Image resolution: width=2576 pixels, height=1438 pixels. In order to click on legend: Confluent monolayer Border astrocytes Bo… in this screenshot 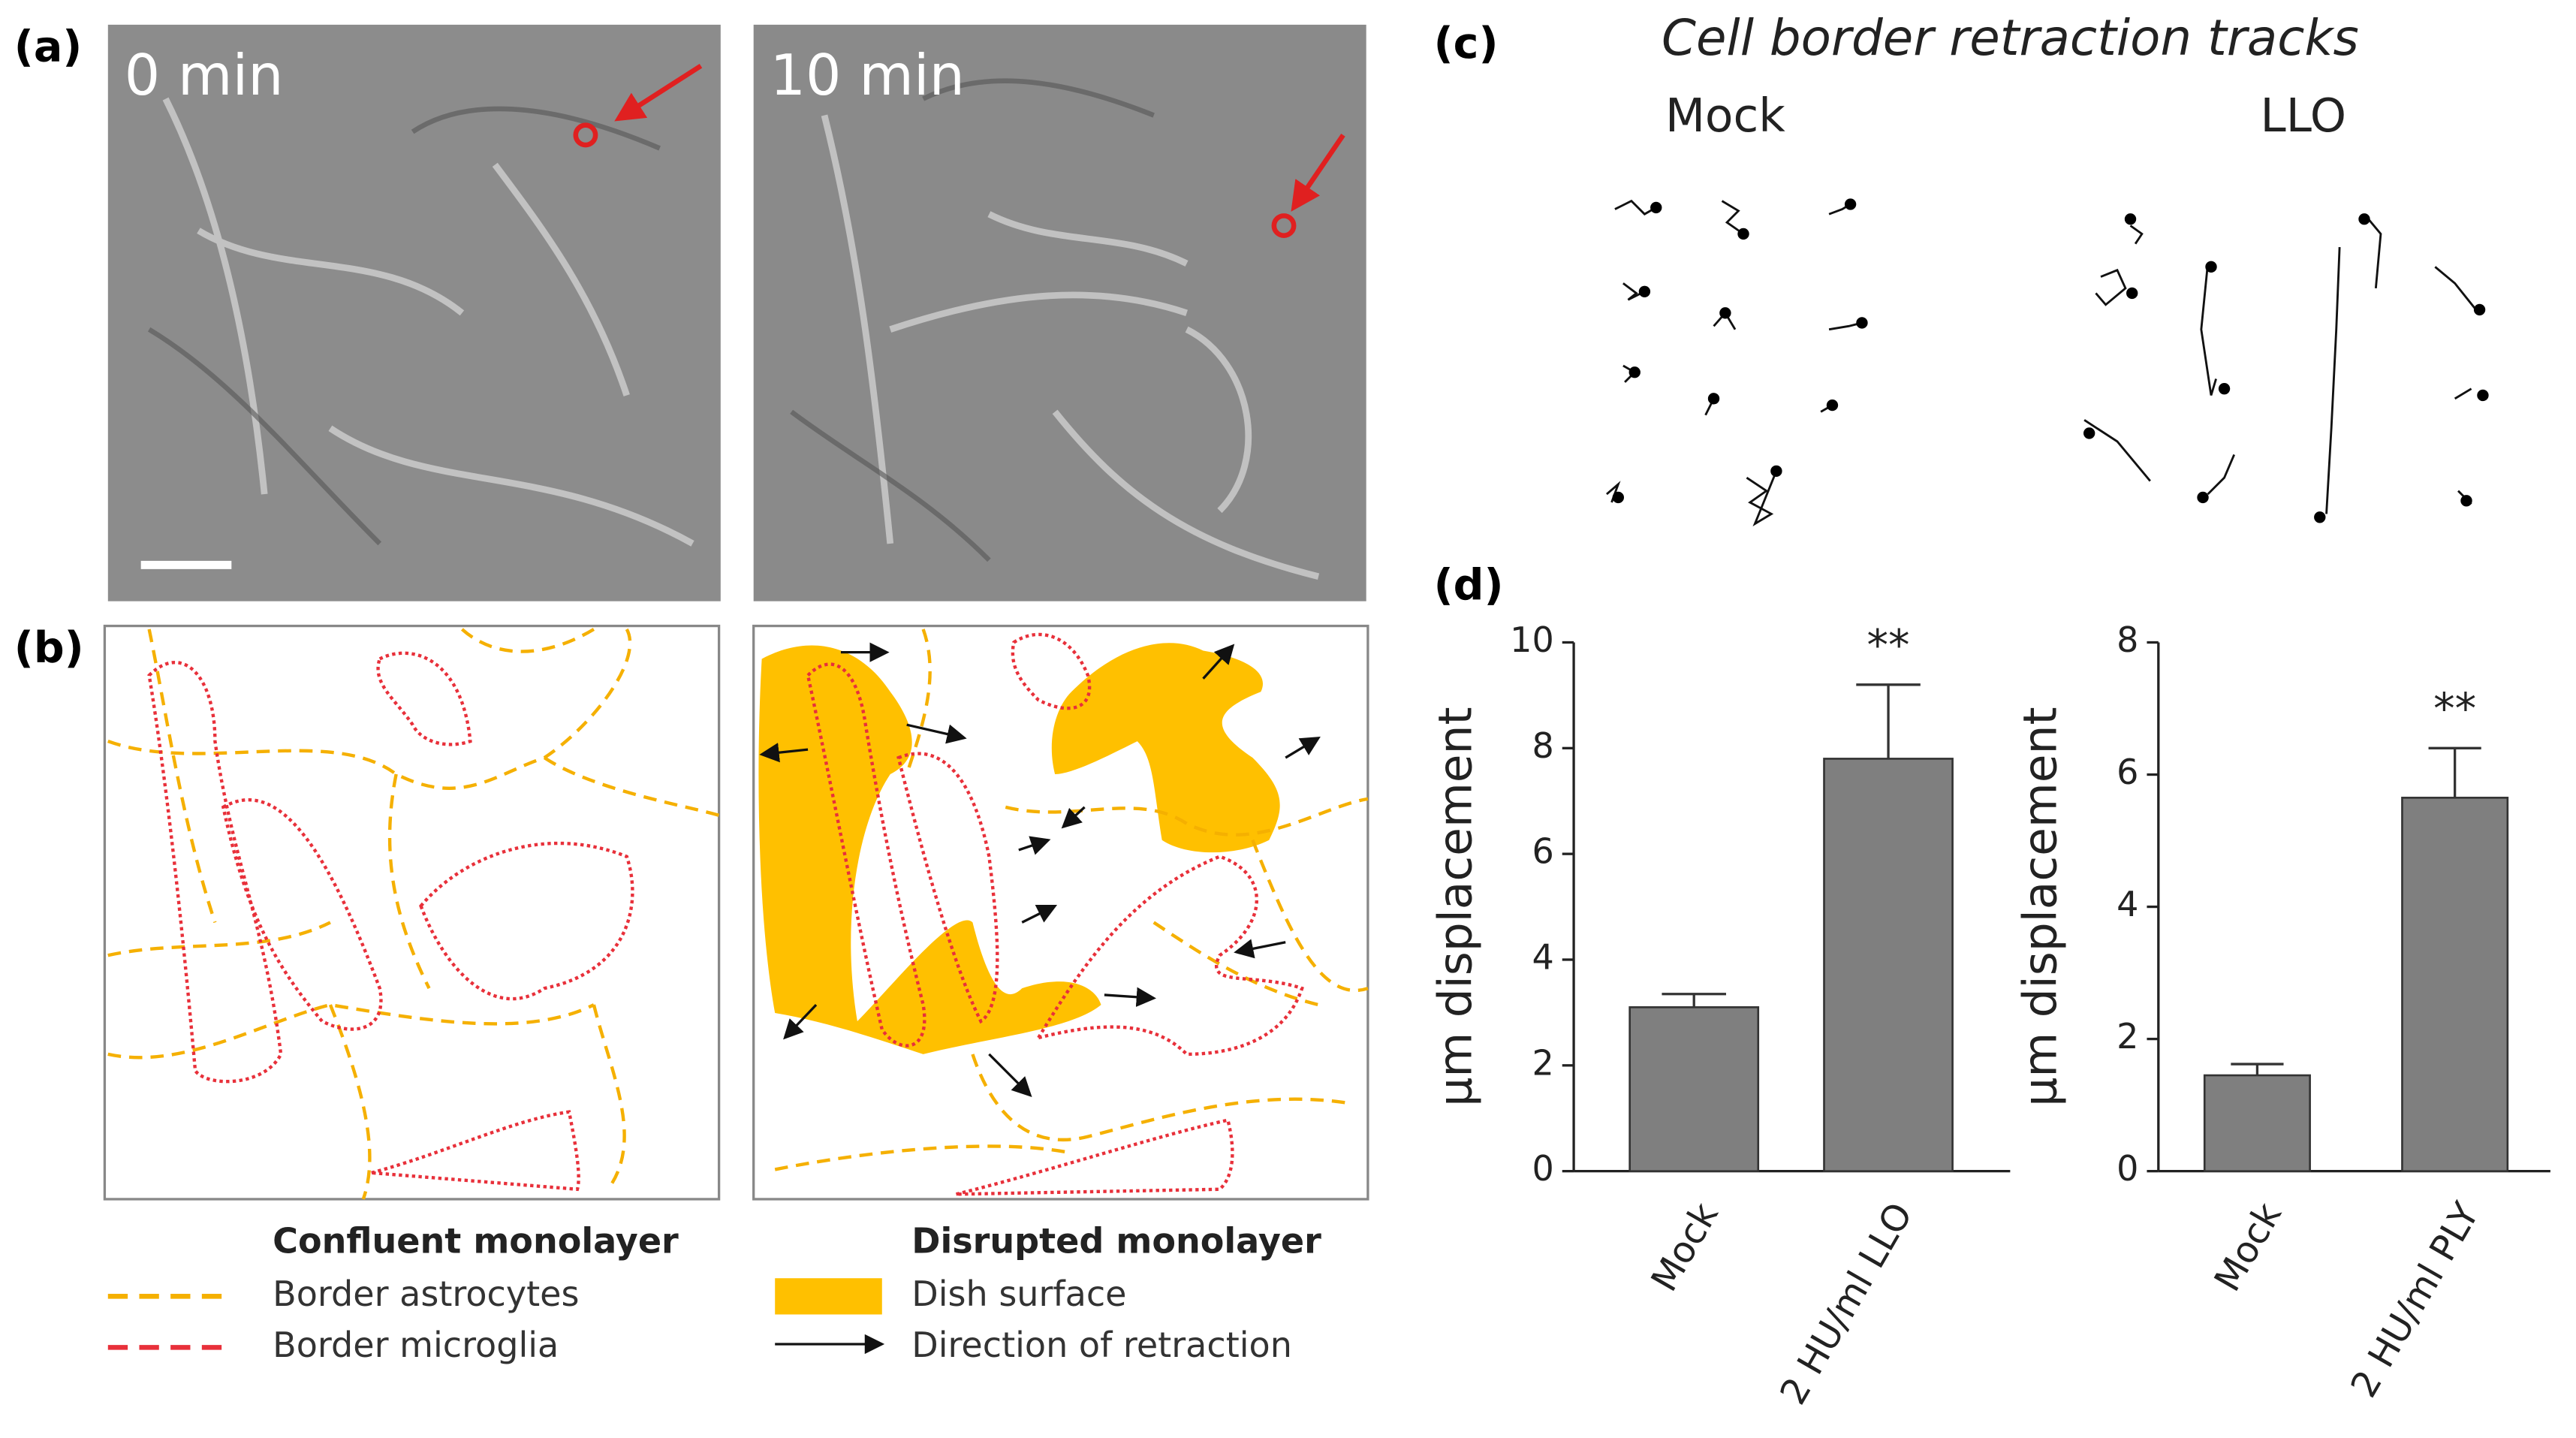, I will do `click(714, 1293)`.